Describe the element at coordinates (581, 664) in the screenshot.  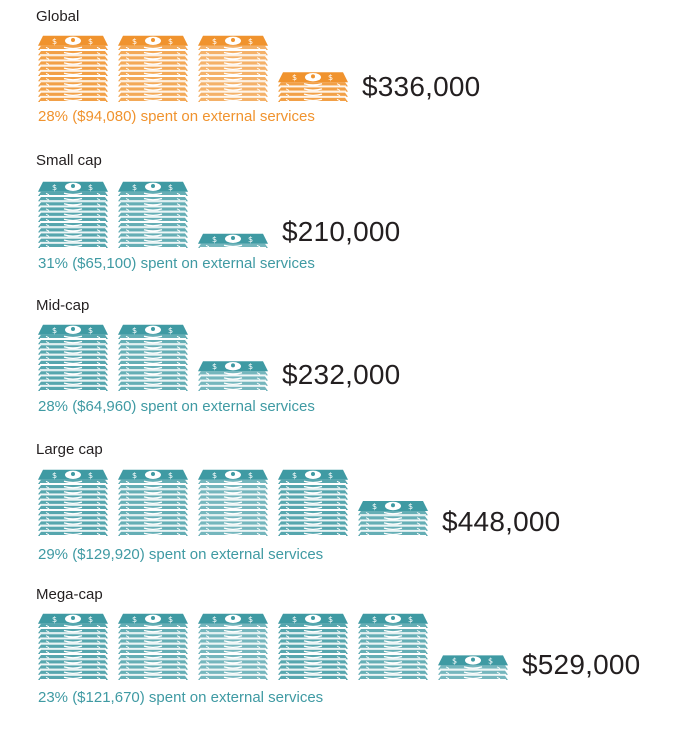
I see `total-value-mega-cap: $529,000` at that location.